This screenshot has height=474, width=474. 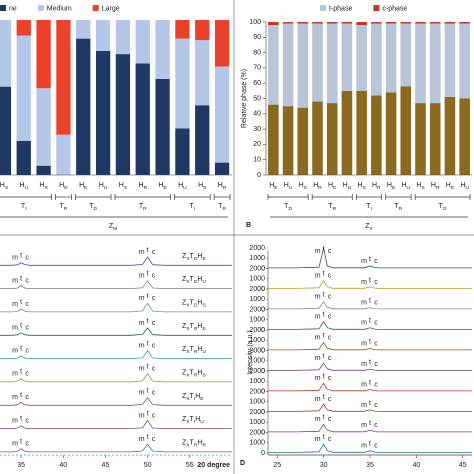 I want to click on y-tick-label: 70, so click(x=257, y=68).